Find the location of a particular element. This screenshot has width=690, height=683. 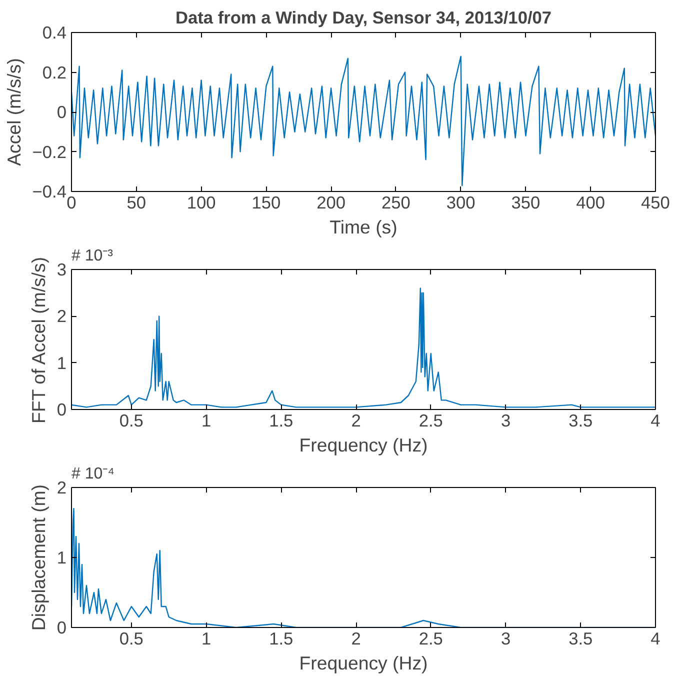

x-tick-label: 200 is located at coordinates (331, 202).